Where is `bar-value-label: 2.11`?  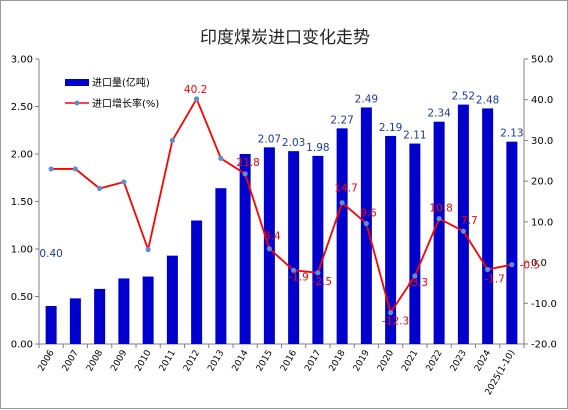
bar-value-label: 2.11 is located at coordinates (414, 136).